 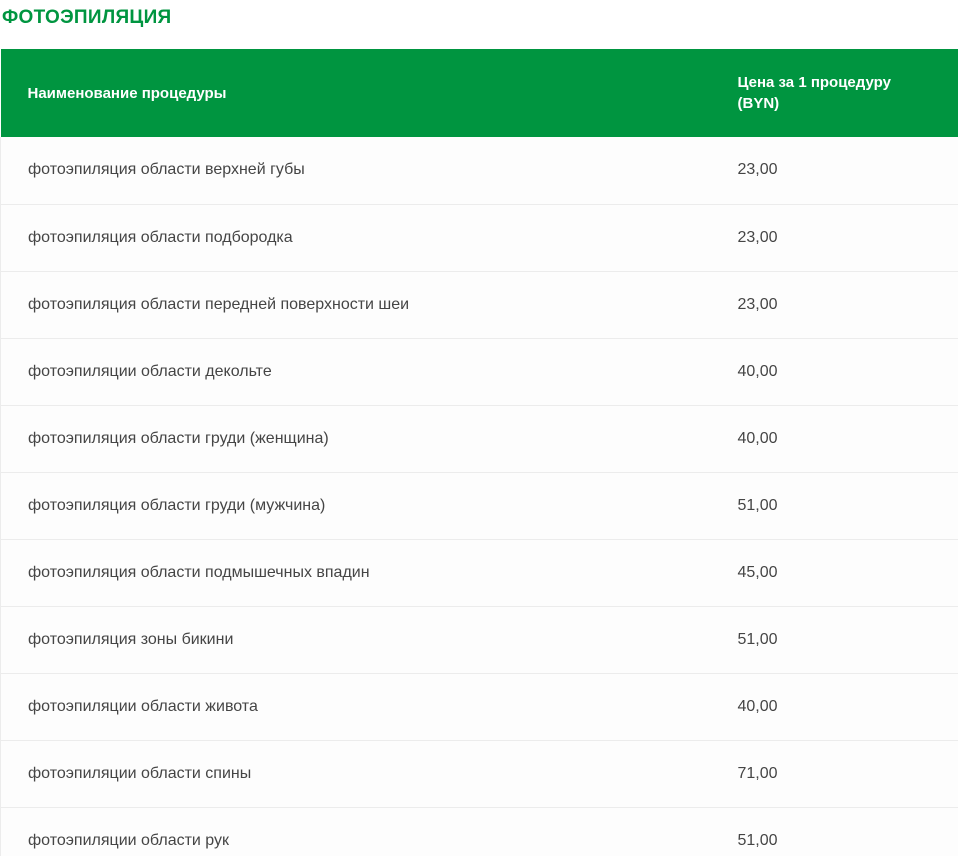 I want to click on table-row: фотоэпиляции области спины 71,00, so click(x=479, y=774).